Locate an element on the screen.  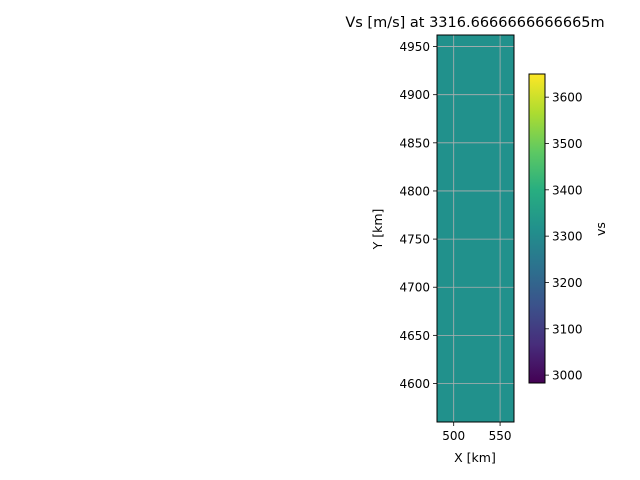
y-tick-label: 4950 is located at coordinates (414, 47).